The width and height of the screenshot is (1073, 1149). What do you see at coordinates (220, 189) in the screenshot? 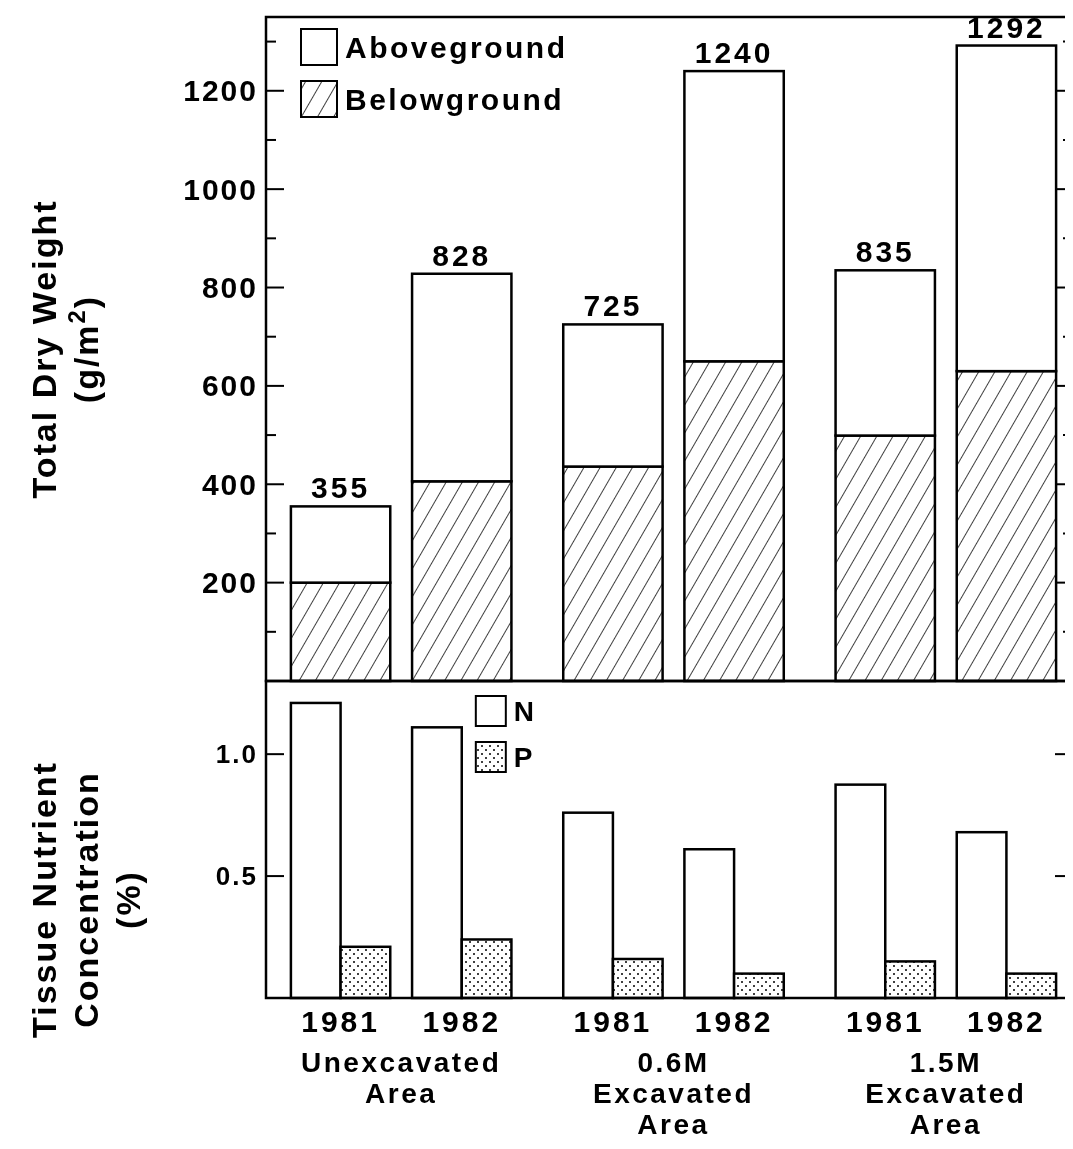
I see `y-tick-label: 1000` at bounding box center [220, 189].